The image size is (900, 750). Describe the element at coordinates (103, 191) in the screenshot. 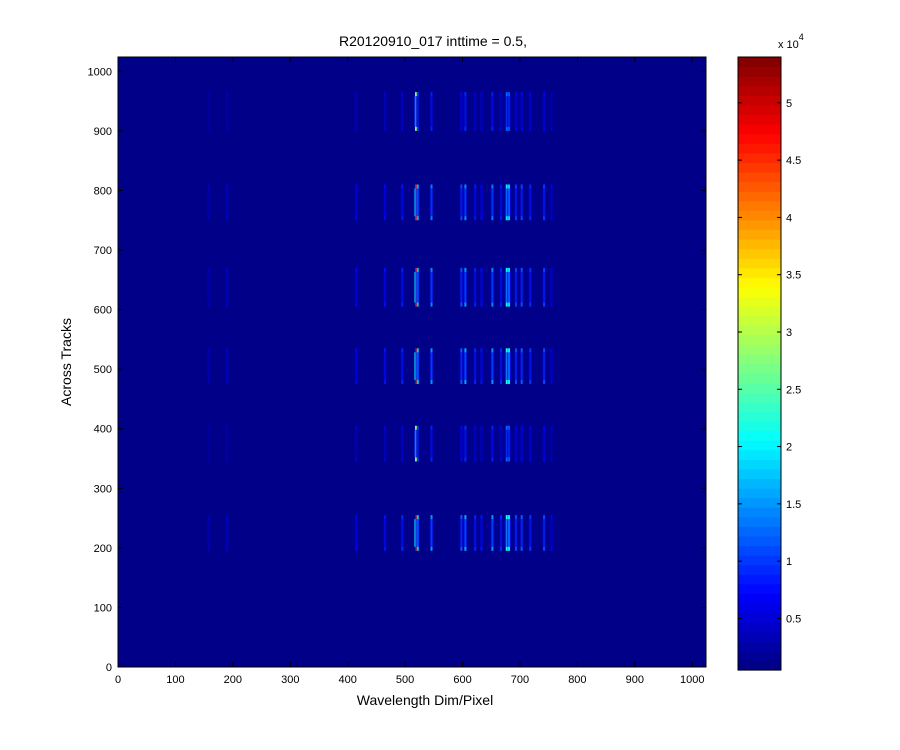

I see `y-tick-label: 800` at that location.